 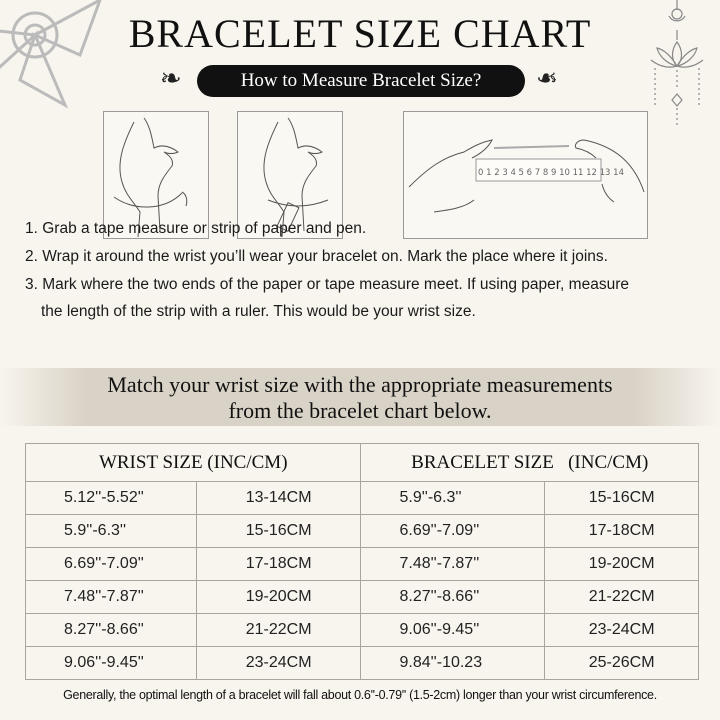 I want to click on wrist-inch: 9.06''-9.45'', so click(x=111, y=663).